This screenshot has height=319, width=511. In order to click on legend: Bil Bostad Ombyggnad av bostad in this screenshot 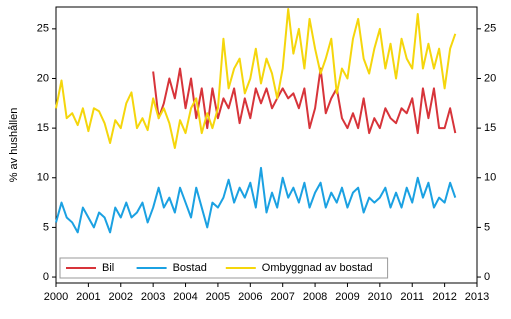, I will do `click(224, 268)`.